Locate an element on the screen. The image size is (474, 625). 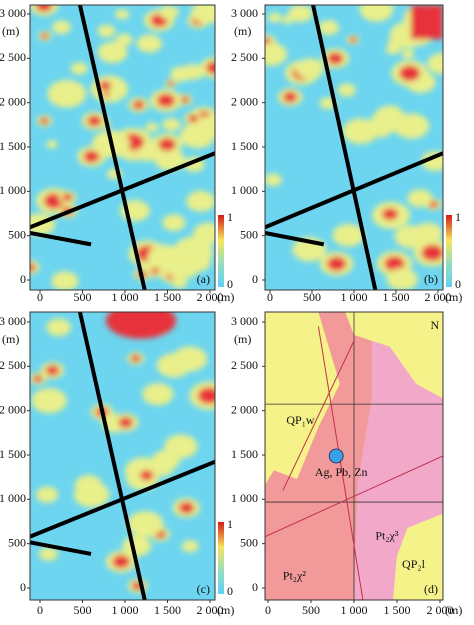
map-label: Pt₂χ² is located at coordinates (295, 576).